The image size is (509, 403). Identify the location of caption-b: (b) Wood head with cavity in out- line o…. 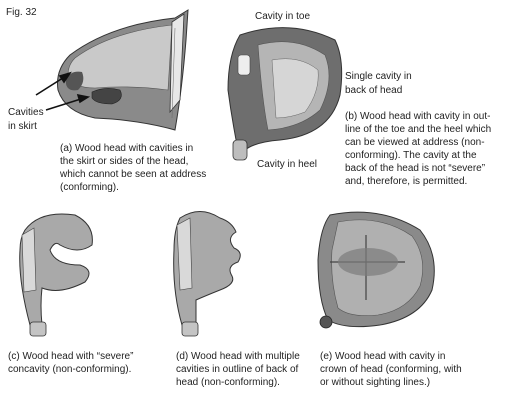
(418, 149).